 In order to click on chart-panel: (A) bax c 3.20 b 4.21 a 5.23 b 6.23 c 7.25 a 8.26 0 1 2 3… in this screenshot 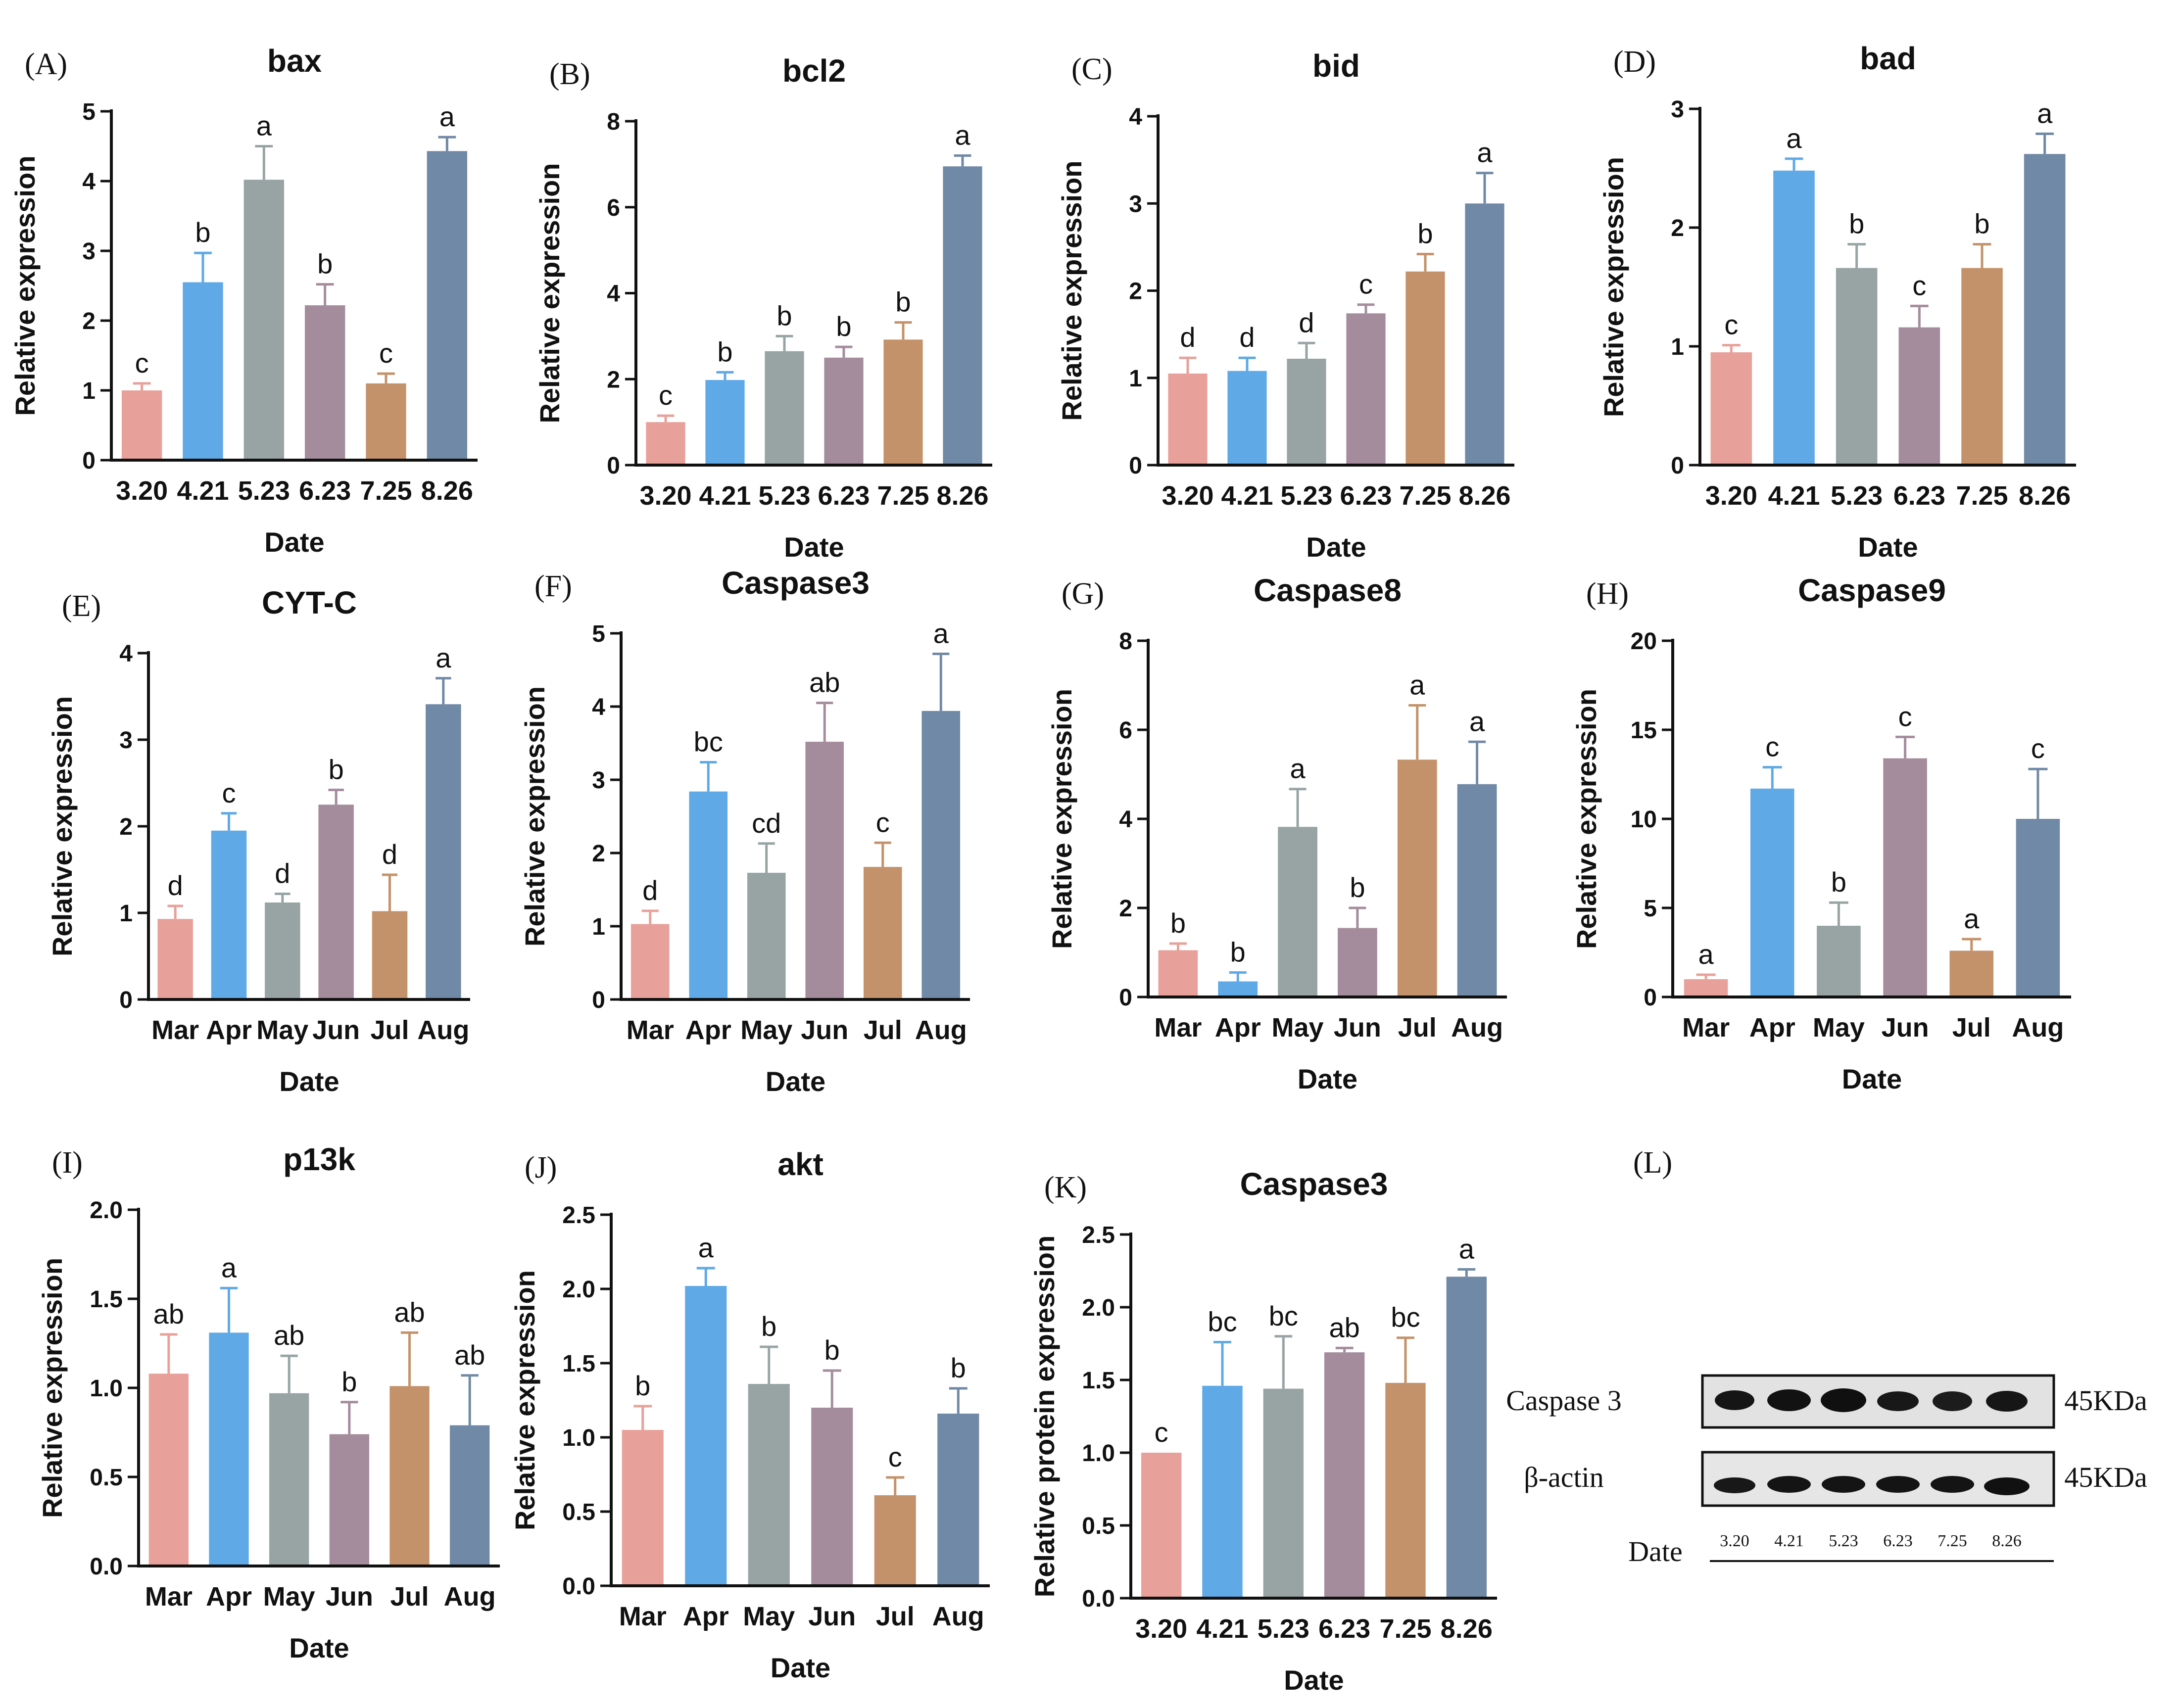, I will do `click(243, 300)`.